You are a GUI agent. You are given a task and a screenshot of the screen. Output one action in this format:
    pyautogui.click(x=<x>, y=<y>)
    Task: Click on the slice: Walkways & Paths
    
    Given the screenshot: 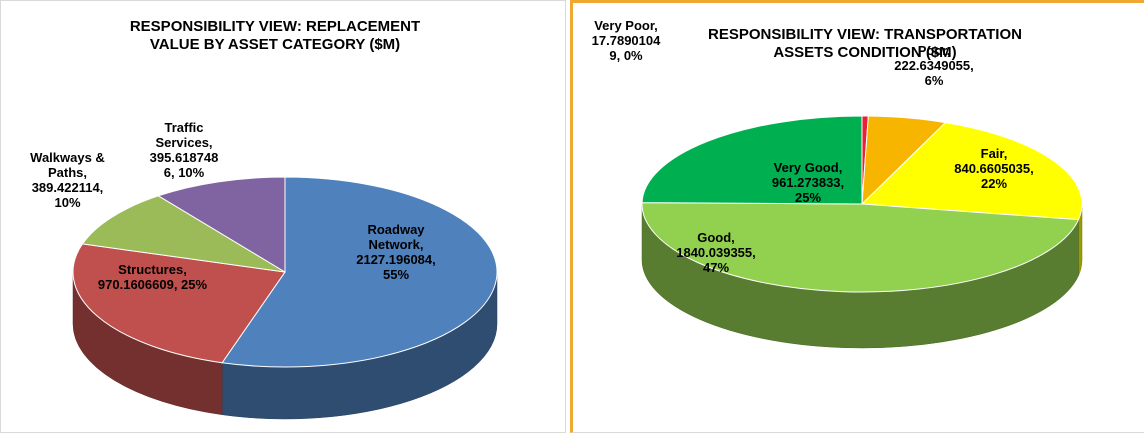 What is the action you would take?
    pyautogui.click(x=183, y=234)
    